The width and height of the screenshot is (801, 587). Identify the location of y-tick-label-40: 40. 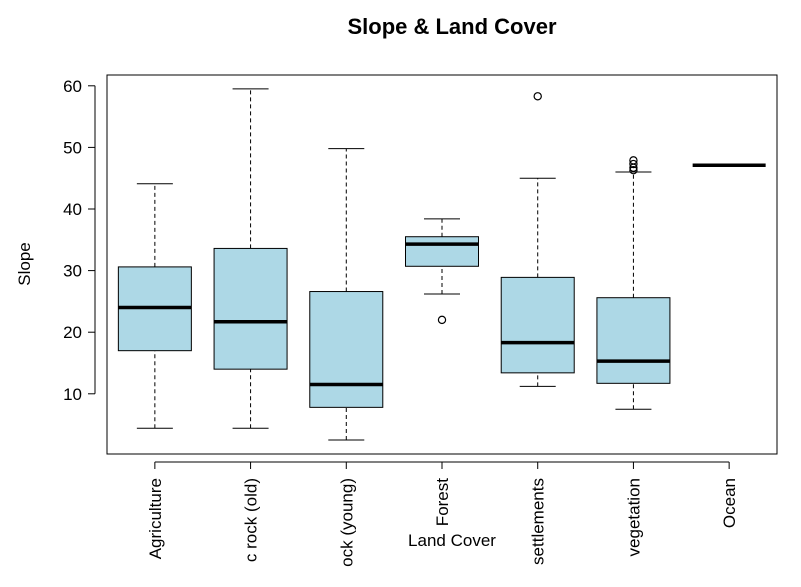
(72, 209).